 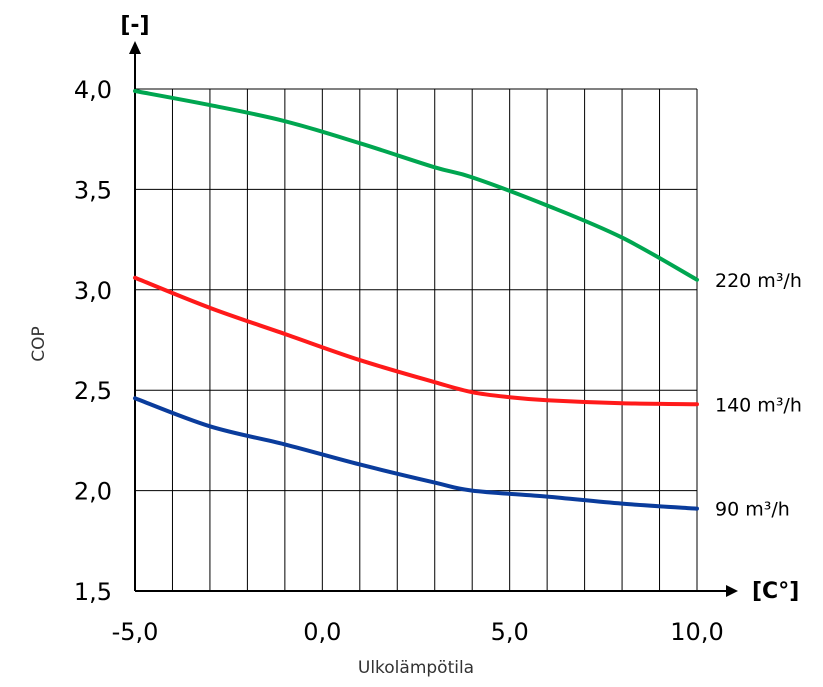 I want to click on x-axis-arrow, so click(x=732, y=591).